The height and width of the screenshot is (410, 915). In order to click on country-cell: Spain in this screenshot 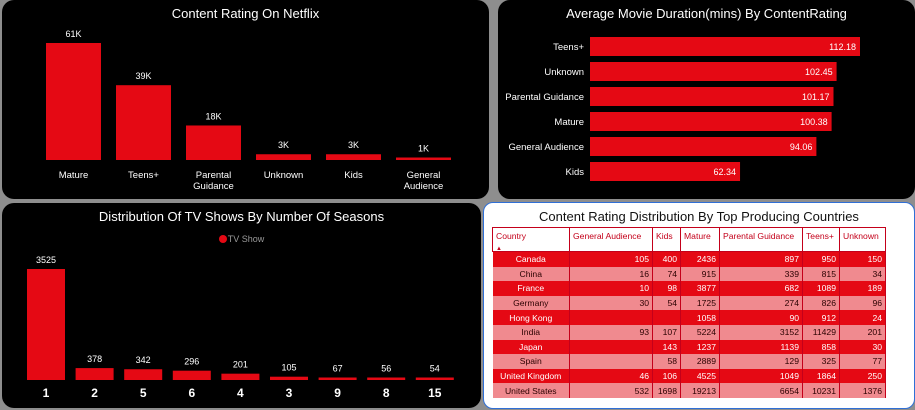, I will do `click(531, 361)`.